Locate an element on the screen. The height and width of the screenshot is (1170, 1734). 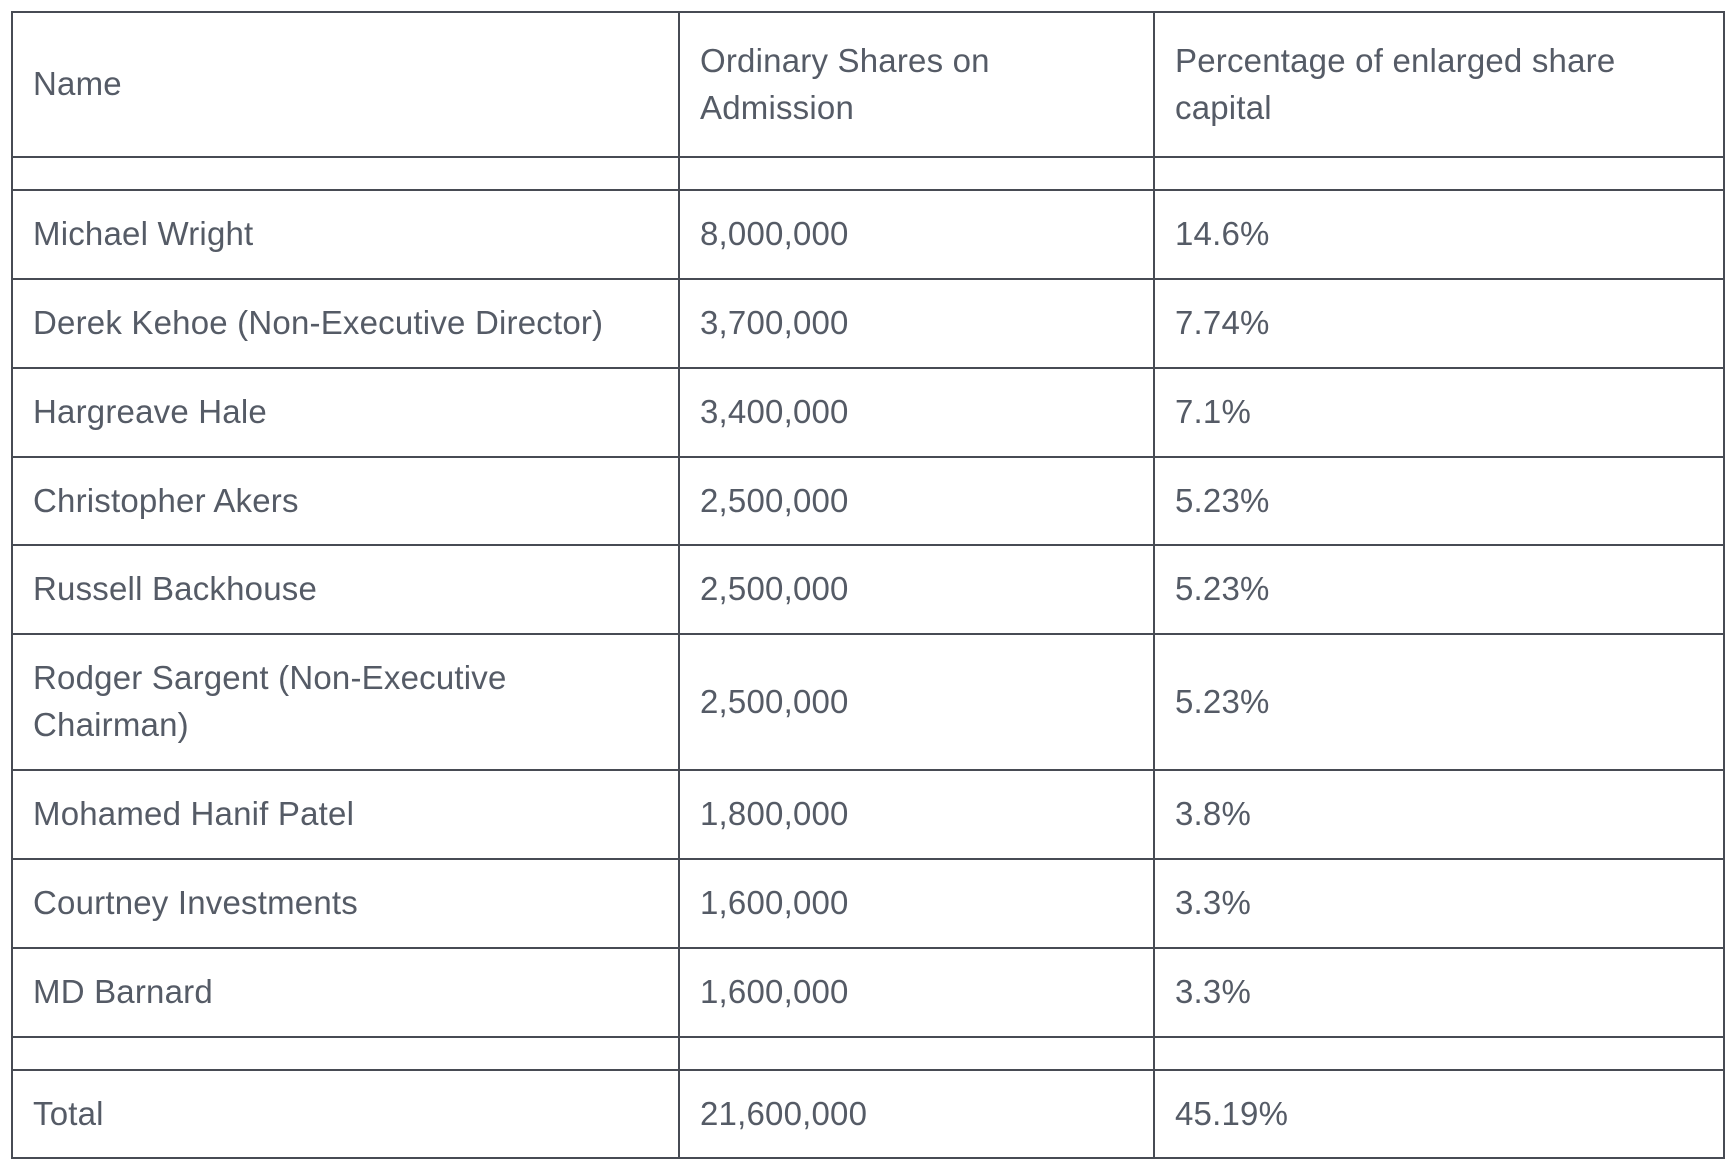
percentage-cell-text: 7.1% is located at coordinates (1213, 411).